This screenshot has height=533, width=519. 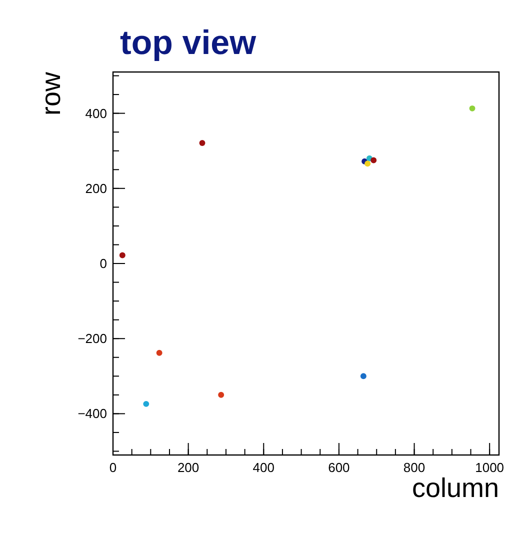 I want to click on chart-title: top view, so click(x=188, y=43).